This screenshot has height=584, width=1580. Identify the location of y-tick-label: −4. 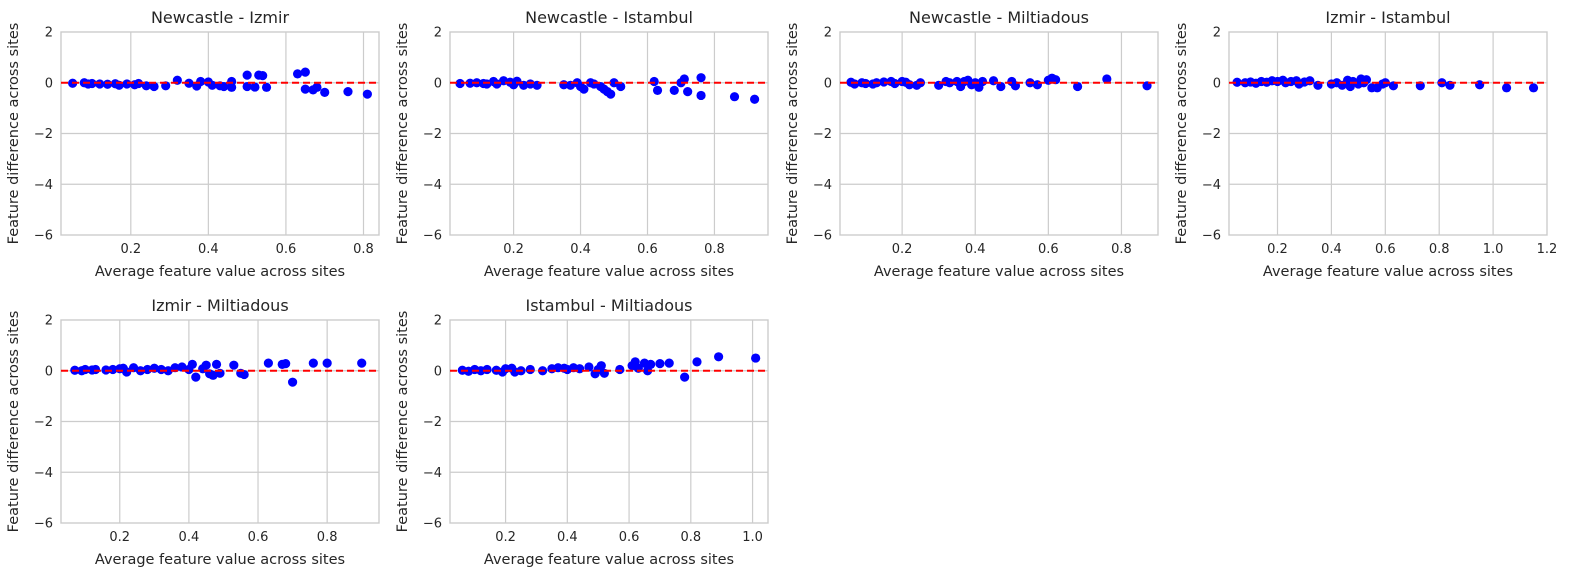
(822, 185).